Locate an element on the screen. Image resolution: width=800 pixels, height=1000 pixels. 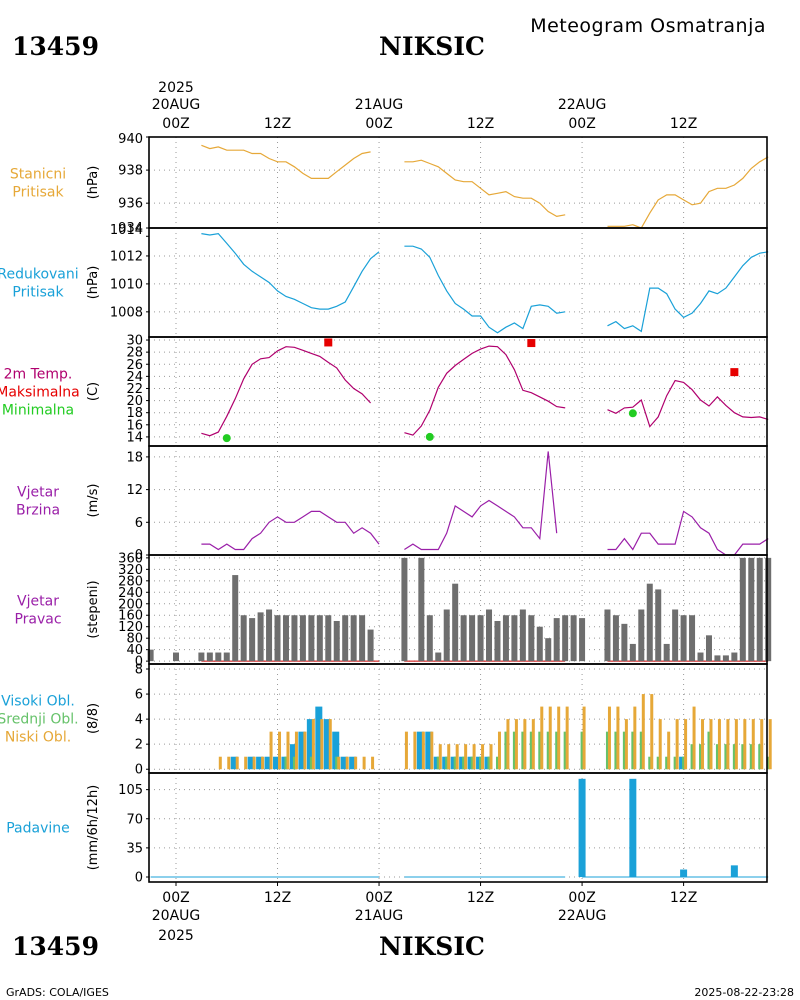
header: 13459 NIKSIC Meteogram Osmatranja is located at coordinates (389, 38).